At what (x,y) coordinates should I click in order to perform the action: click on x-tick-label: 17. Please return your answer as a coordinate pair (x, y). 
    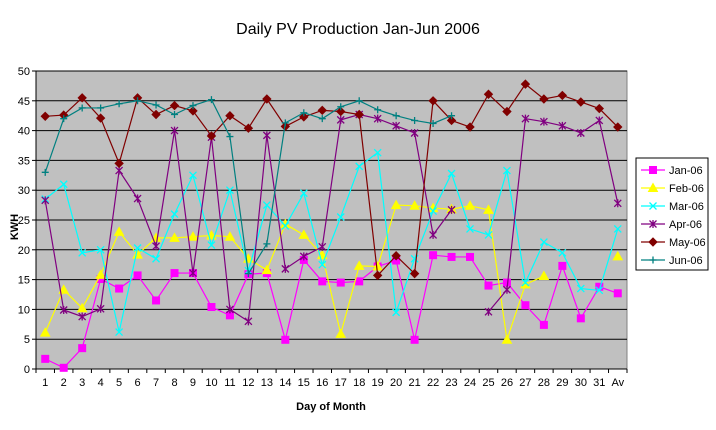
    Looking at the image, I should click on (341, 383).